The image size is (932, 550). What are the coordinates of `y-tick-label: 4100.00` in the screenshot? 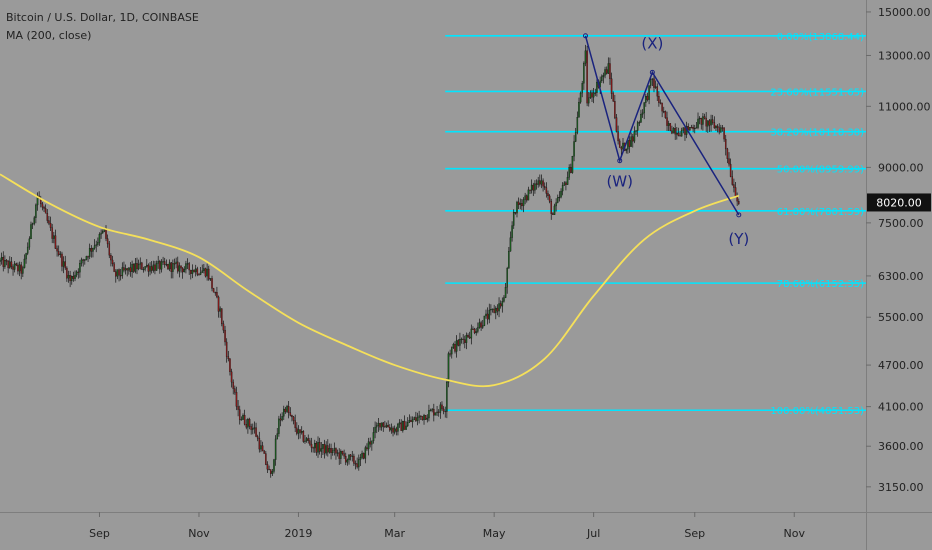 It's located at (901, 407).